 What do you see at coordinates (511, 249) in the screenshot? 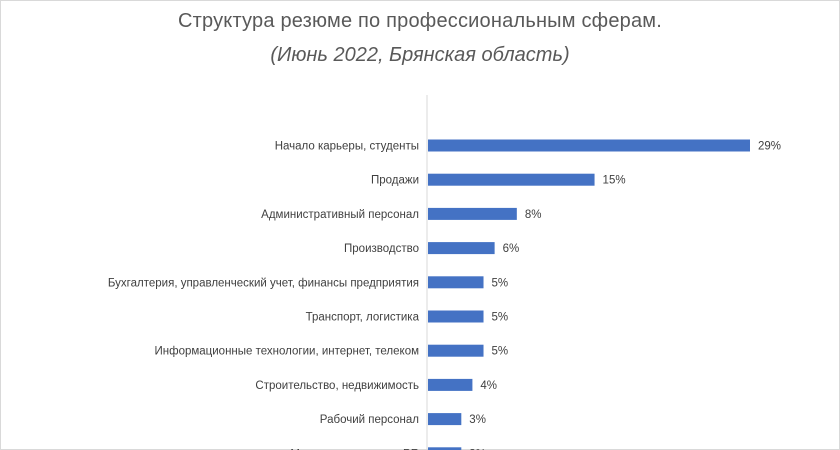
I see `value-label: 6%` at bounding box center [511, 249].